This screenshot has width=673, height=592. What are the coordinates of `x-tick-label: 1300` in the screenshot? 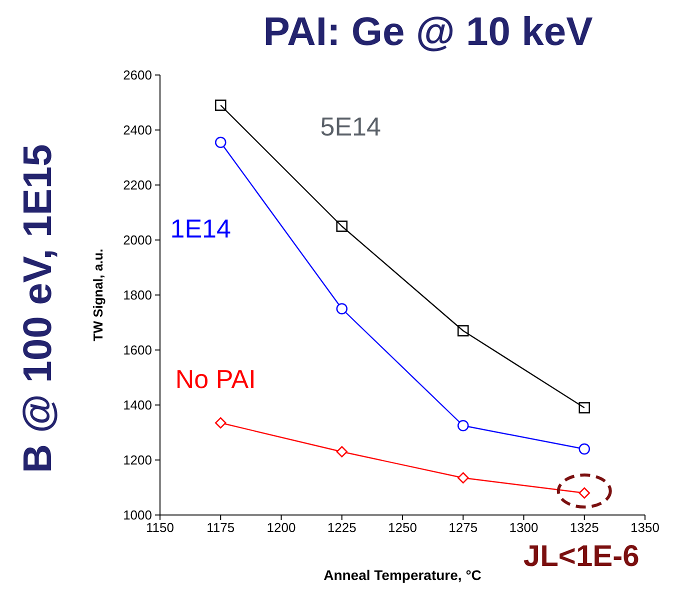 It's located at (523, 528).